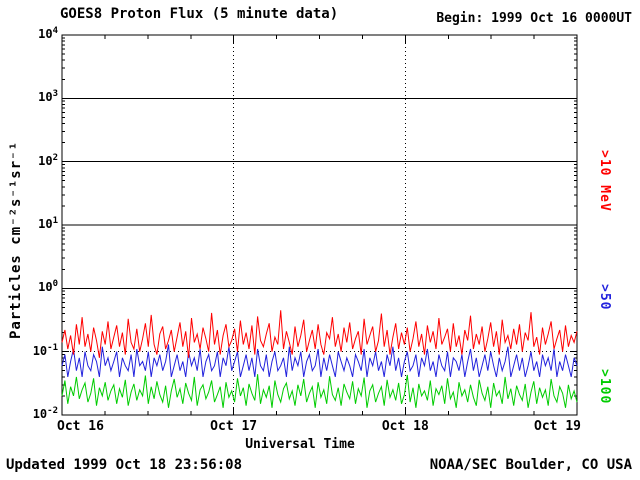  Describe the element at coordinates (48, 97) in the screenshot. I see `y-tick-label-1e3: 10³` at that location.